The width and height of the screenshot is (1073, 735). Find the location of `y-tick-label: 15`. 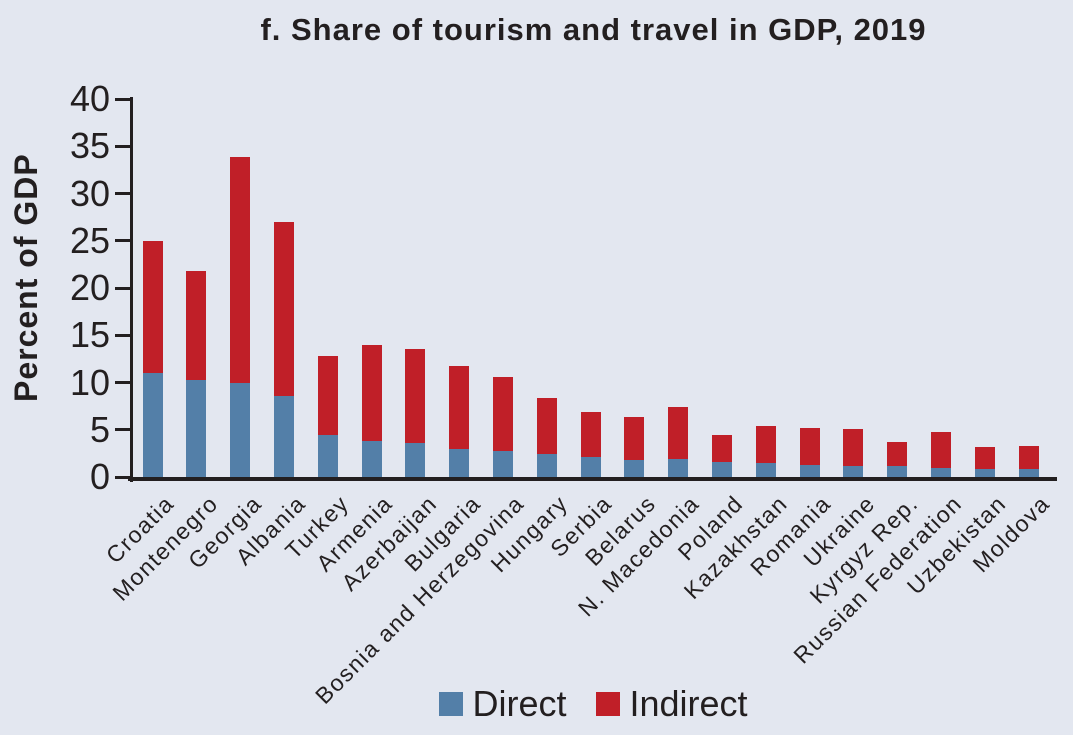

y-tick-label: 15 is located at coordinates (89, 335).